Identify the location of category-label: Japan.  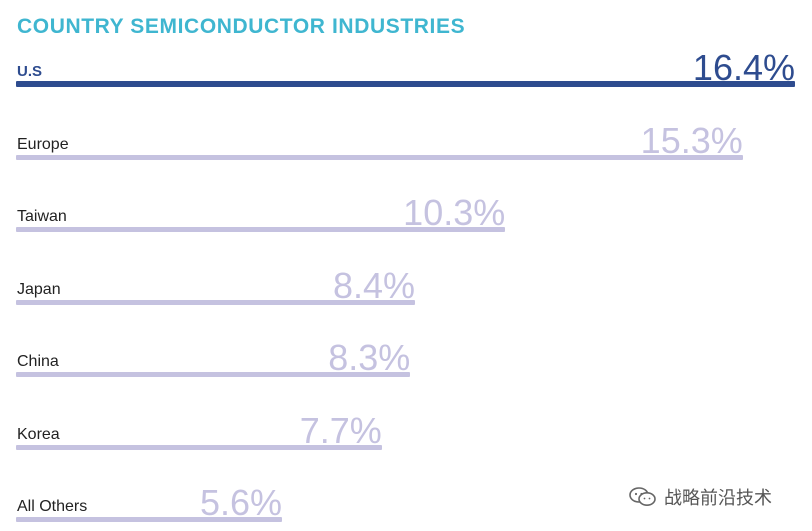
(39, 289).